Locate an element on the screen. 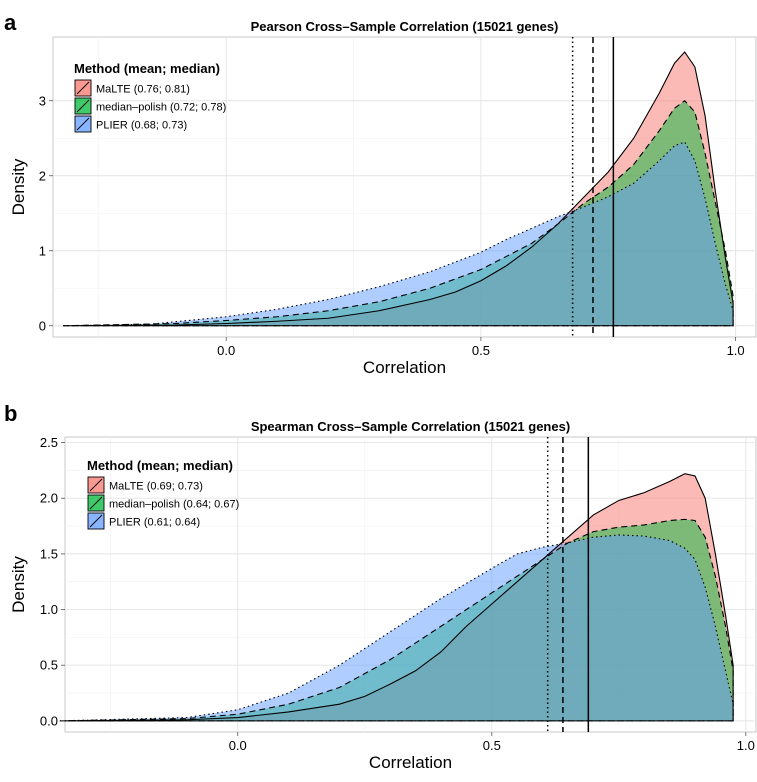 The image size is (757, 782). panel-label: a is located at coordinates (10, 22).